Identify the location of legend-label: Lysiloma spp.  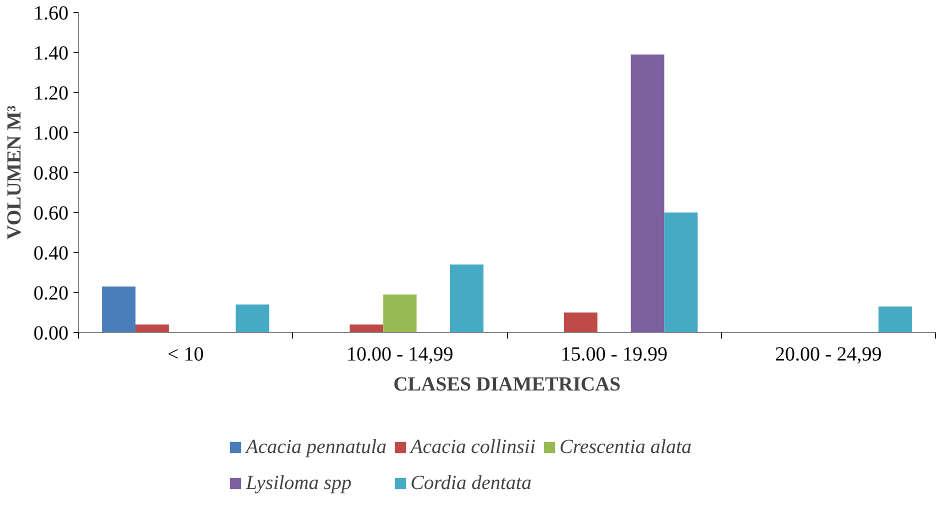
(299, 483).